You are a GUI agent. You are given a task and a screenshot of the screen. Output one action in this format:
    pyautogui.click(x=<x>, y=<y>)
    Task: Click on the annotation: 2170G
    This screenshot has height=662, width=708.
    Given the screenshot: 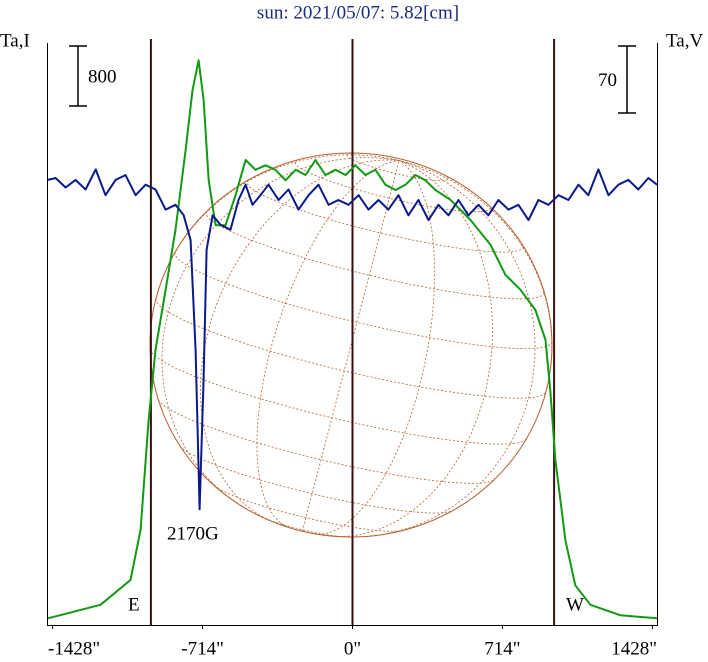 What is the action you would take?
    pyautogui.click(x=193, y=533)
    